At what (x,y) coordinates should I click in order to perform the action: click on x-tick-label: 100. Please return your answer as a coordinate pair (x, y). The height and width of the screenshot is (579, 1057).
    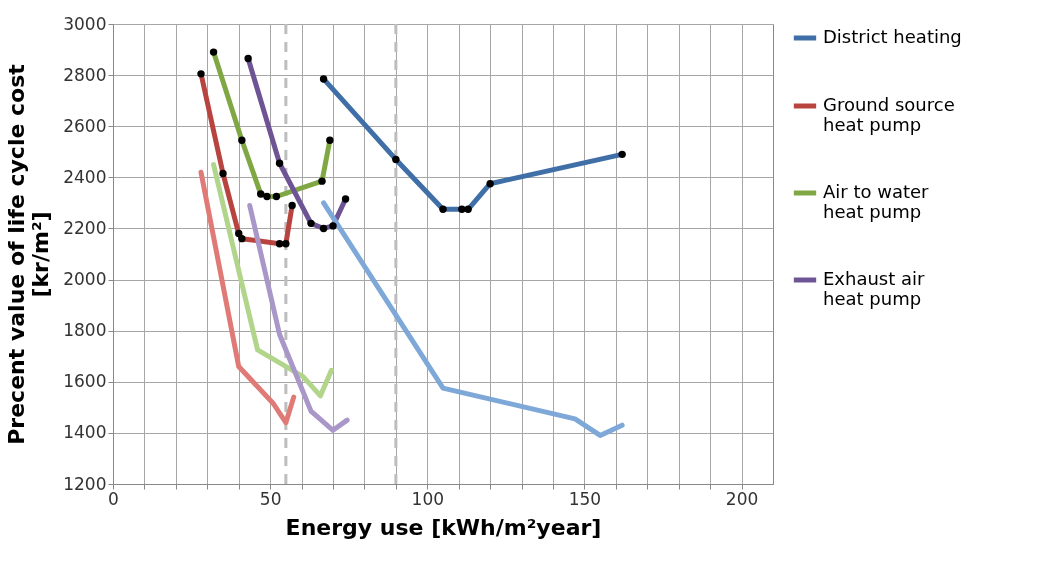
    Looking at the image, I should click on (428, 498).